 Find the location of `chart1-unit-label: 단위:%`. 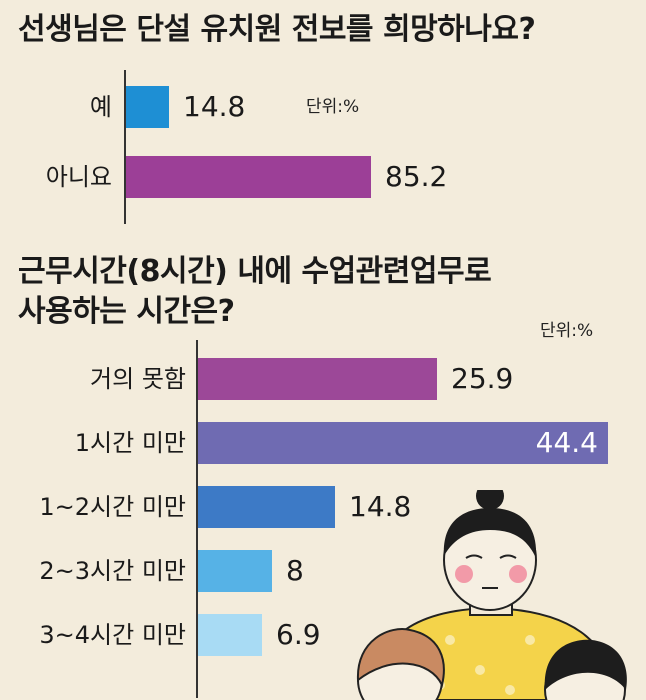

chart1-unit-label: 단위:% is located at coordinates (333, 107).